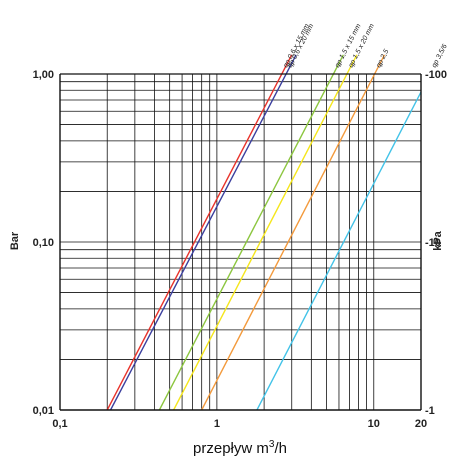 This screenshot has width=459, height=461. I want to click on series-label: qp 3,5/6, so click(440, 56).